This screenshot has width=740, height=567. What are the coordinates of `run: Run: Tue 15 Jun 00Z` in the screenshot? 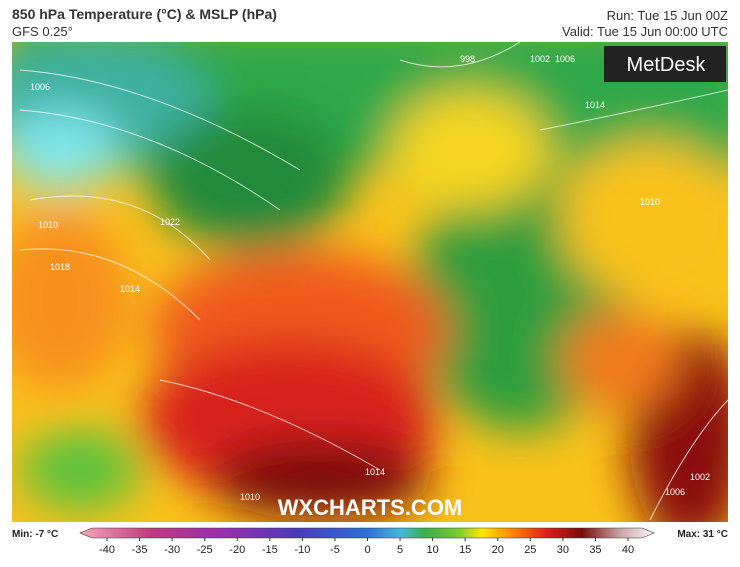 It's located at (667, 15).